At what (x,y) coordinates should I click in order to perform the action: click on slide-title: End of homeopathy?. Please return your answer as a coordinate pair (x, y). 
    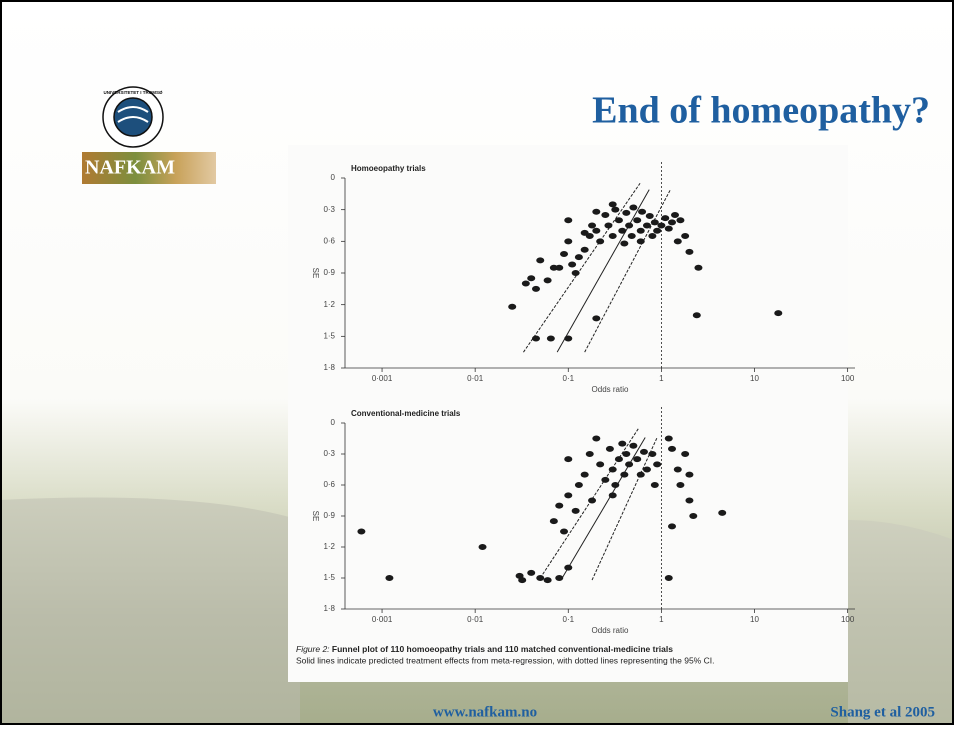
    Looking at the image, I should click on (761, 111).